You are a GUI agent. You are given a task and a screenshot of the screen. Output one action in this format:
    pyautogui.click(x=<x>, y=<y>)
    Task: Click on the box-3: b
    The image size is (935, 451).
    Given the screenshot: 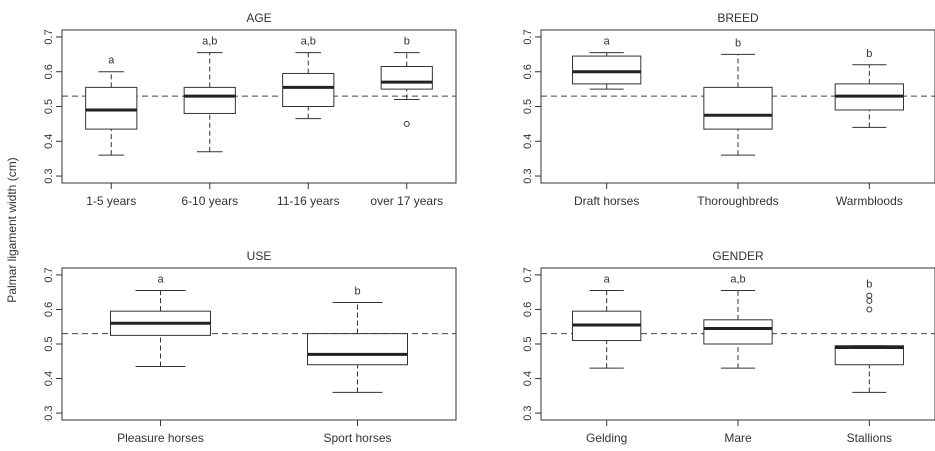 What is the action you would take?
    pyautogui.click(x=406, y=81)
    